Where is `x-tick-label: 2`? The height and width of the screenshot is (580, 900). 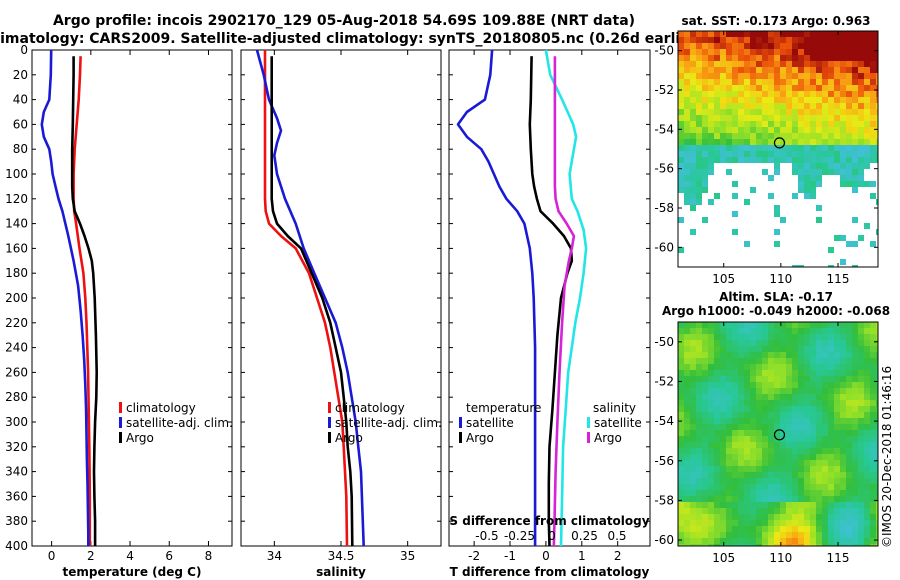
x-tick-label: 2 is located at coordinates (618, 556).